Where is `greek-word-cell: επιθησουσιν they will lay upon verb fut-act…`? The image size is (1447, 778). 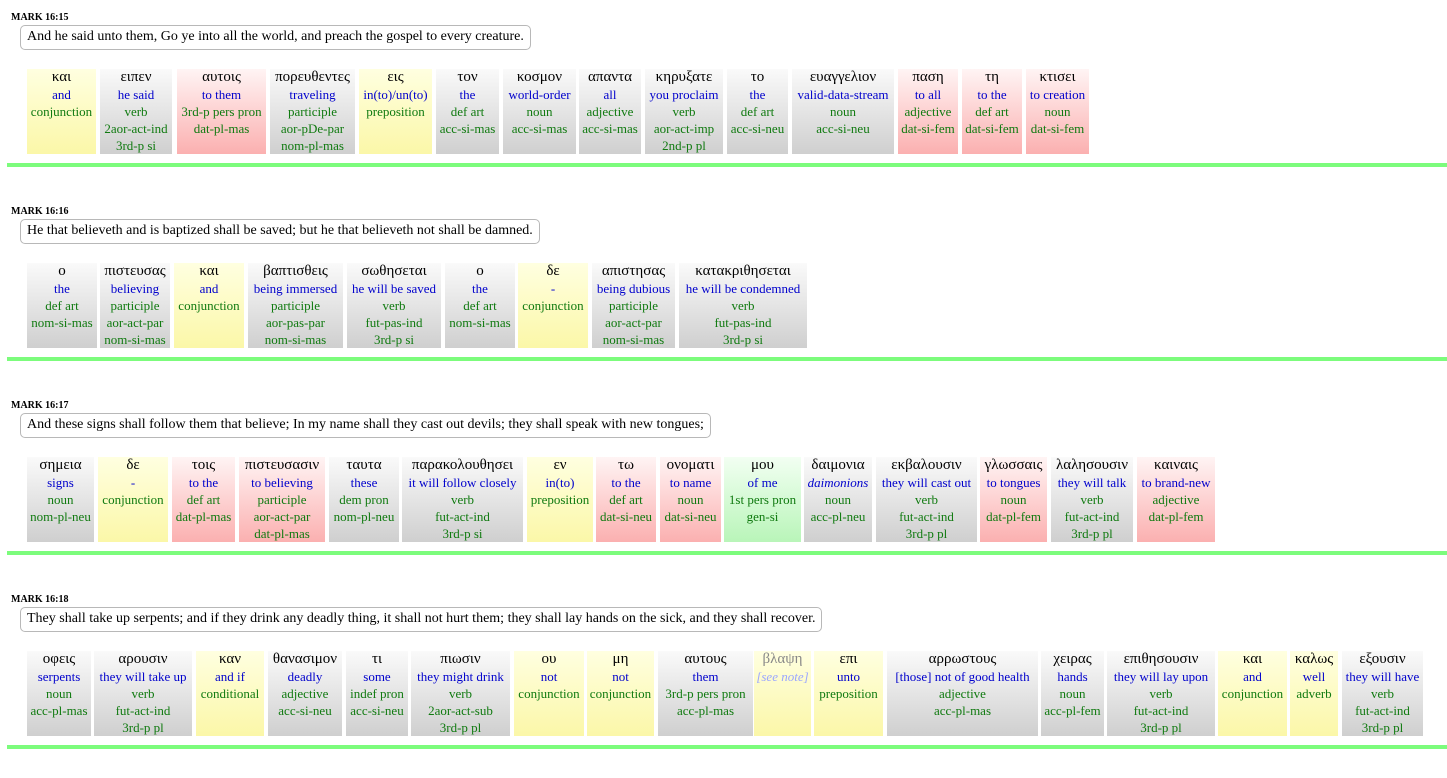
greek-word-cell: επιθησουσιν they will lay upon verb fut-act… is located at coordinates (1161, 693).